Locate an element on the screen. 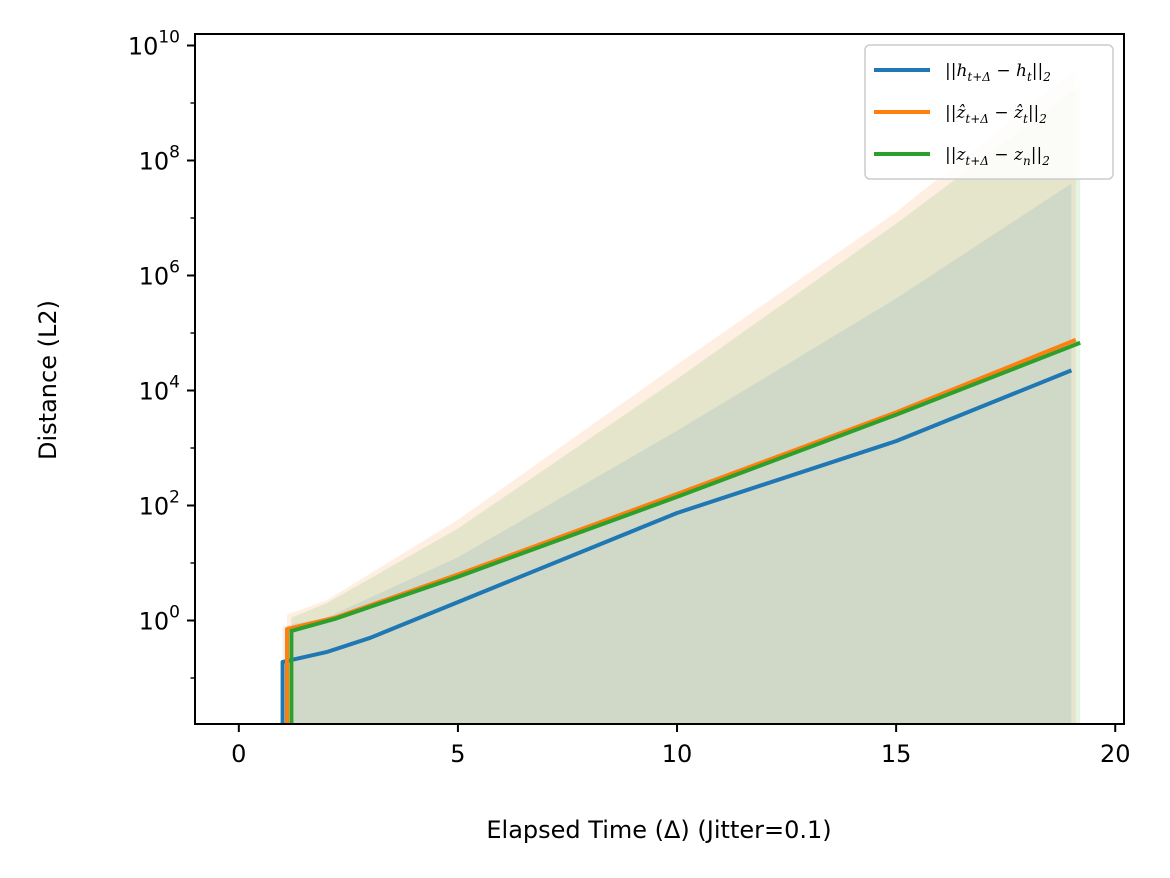 Image resolution: width=1170 pixels, height=878 pixels. legend-box is located at coordinates (989, 112).